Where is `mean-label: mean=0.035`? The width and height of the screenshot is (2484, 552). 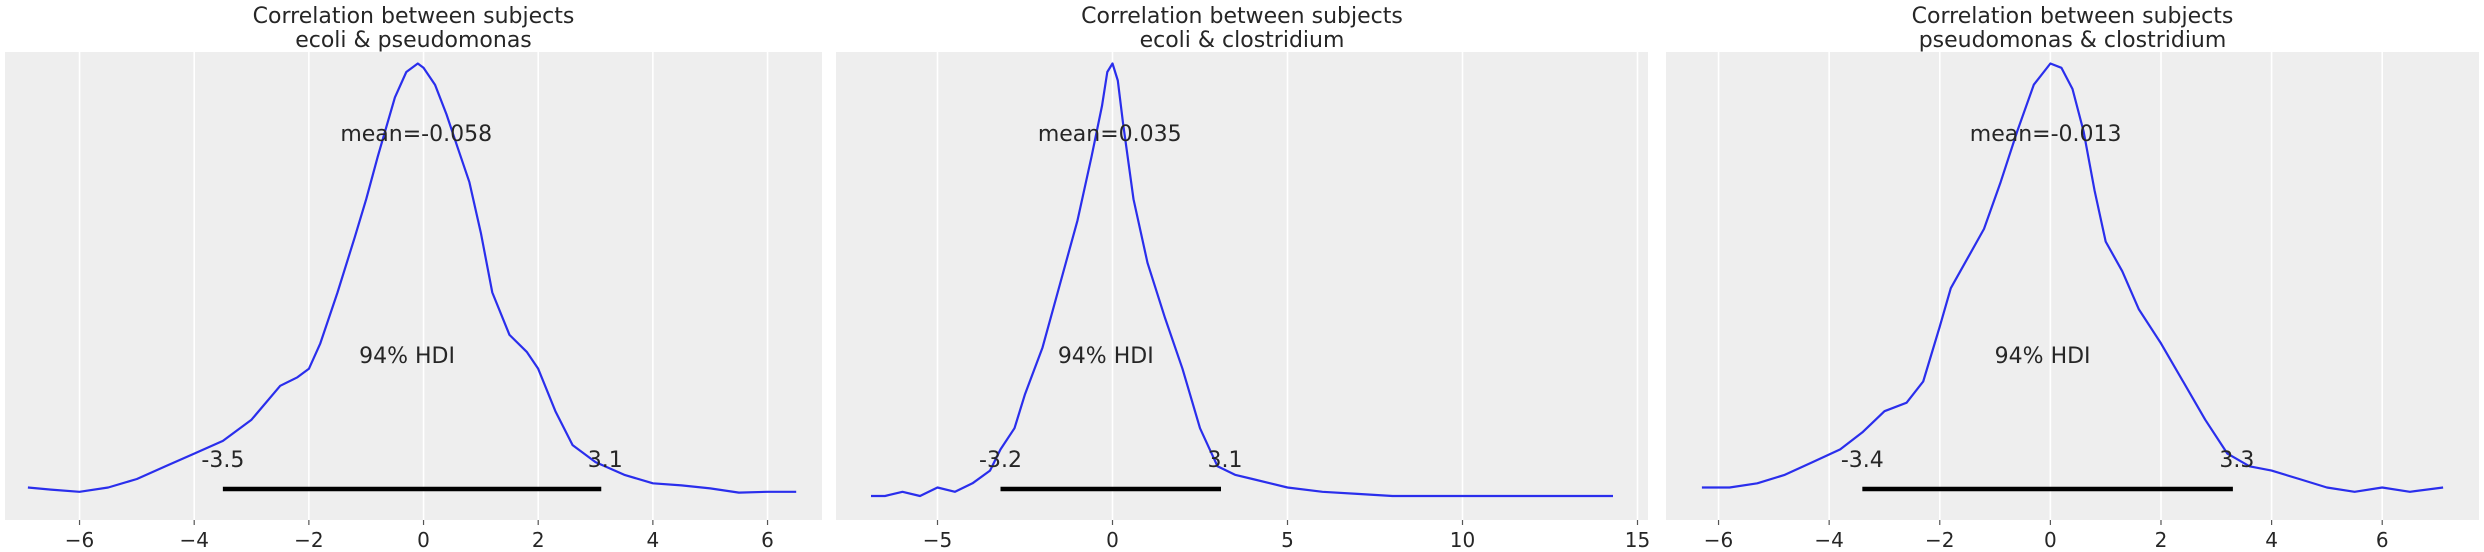 mean-label: mean=0.035 is located at coordinates (1110, 134).